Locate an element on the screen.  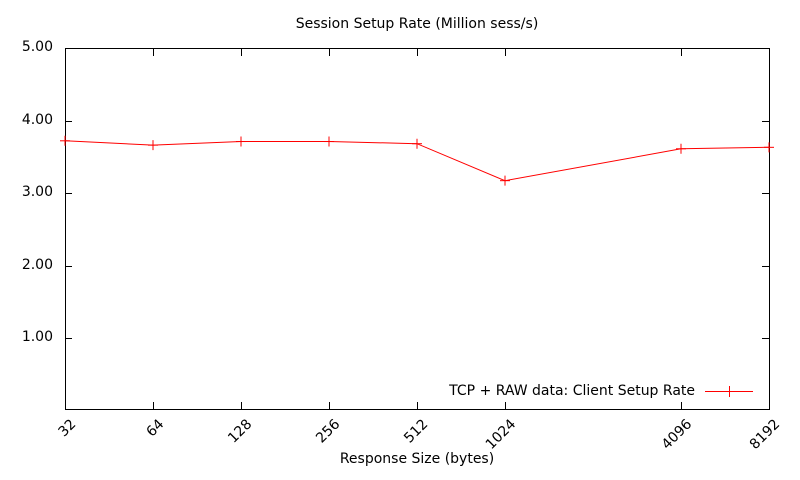
y-tick-label: 5.00 is located at coordinates (37, 47).